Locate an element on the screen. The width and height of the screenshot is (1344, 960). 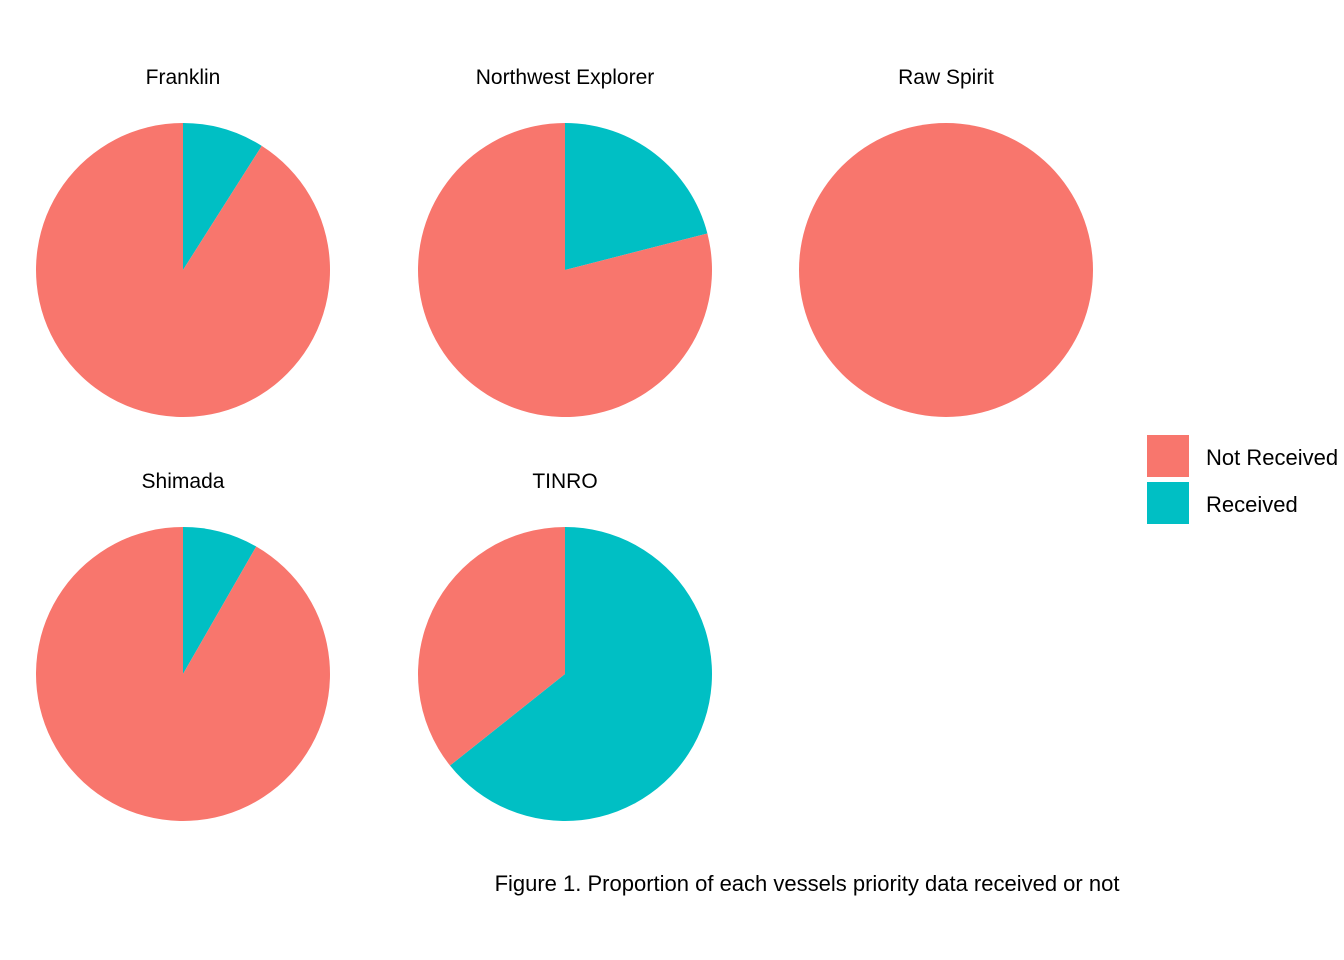
pie-slice-northwest-explorer-received is located at coordinates (636, 196).